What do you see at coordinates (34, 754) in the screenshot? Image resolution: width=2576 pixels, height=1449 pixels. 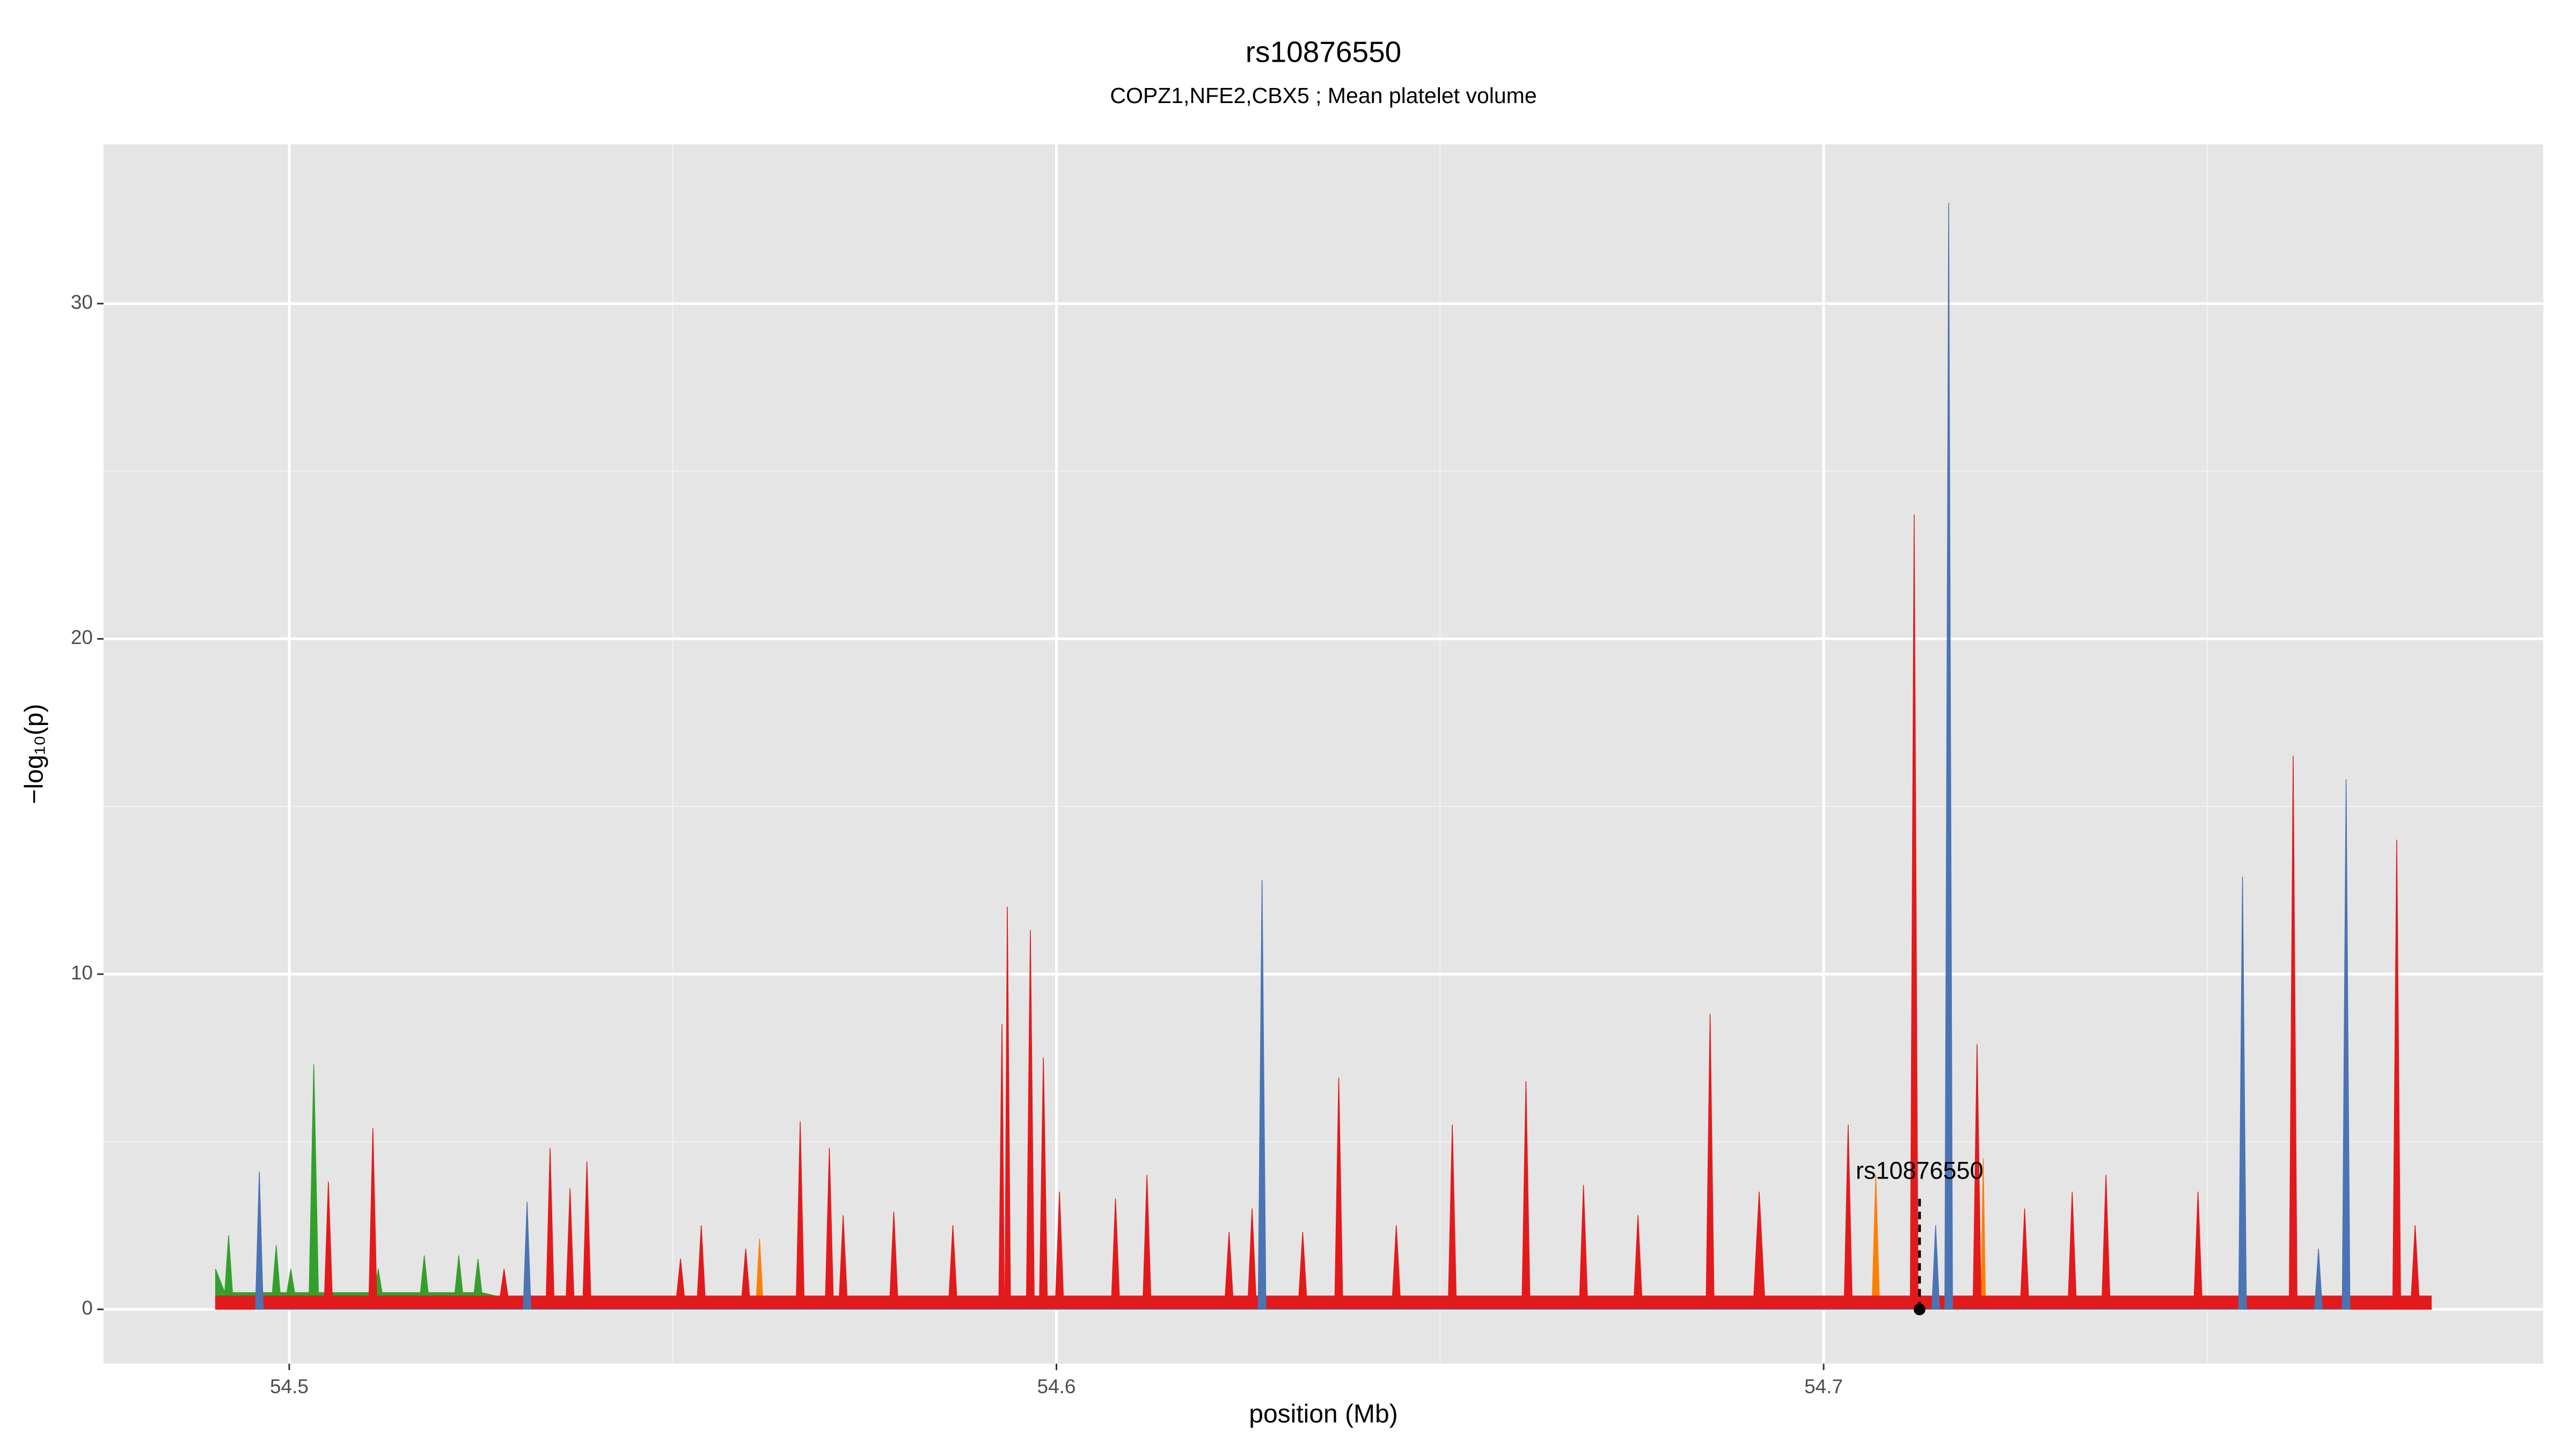 I see `y-axis-label: −log₁₀(p)` at bounding box center [34, 754].